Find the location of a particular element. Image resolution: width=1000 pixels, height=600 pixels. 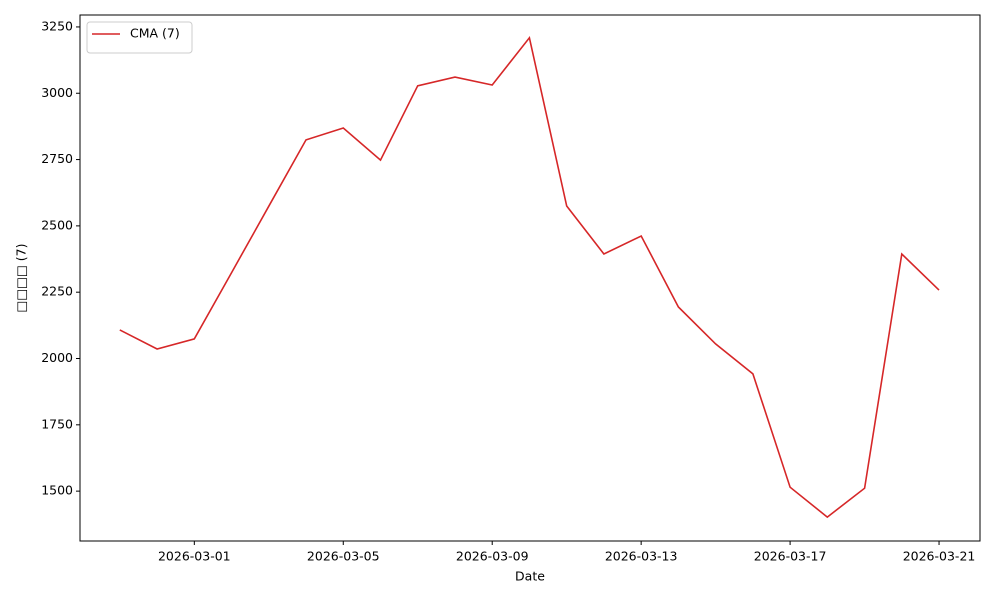

x-tick-label: 2026-03-01 is located at coordinates (194, 556).